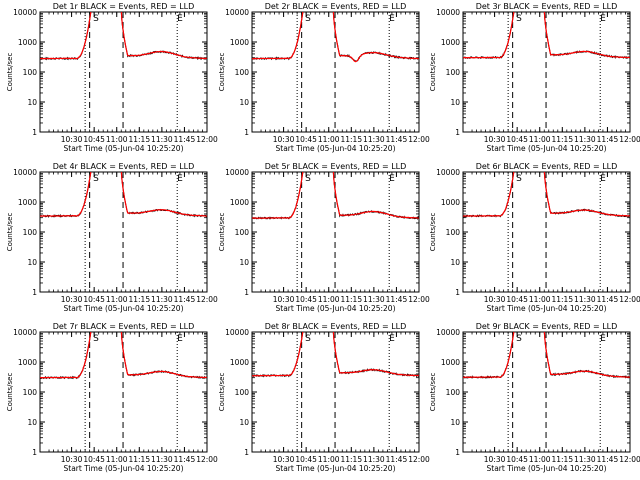 This screenshot has width=640, height=480. I want to click on panel-title: Det 9r BLACK = Events, RED = LLD, so click(547, 326).